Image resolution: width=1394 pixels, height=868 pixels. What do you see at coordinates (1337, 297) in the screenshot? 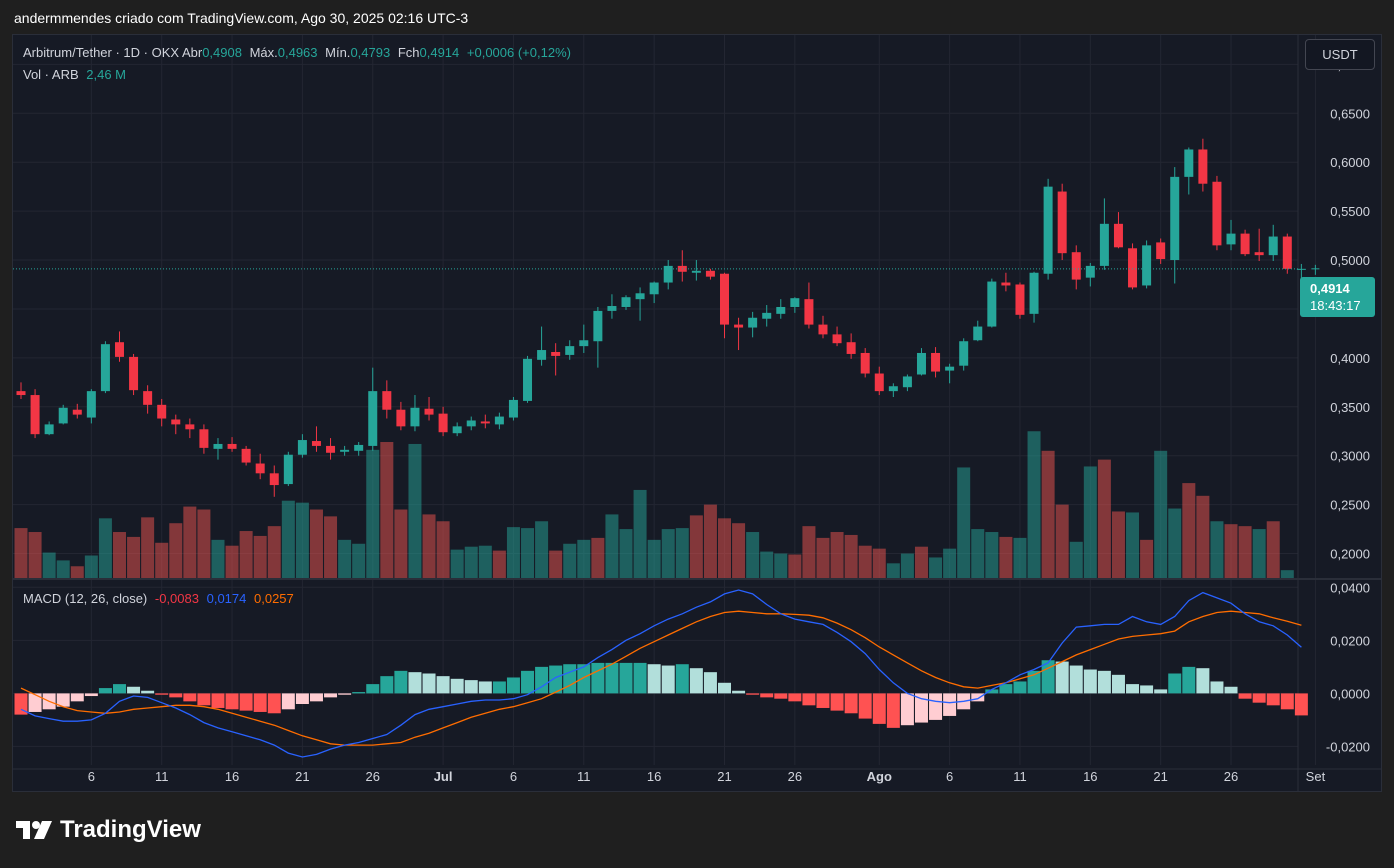
I see `last-price-tag: 0,4914 18:43:17` at bounding box center [1337, 297].